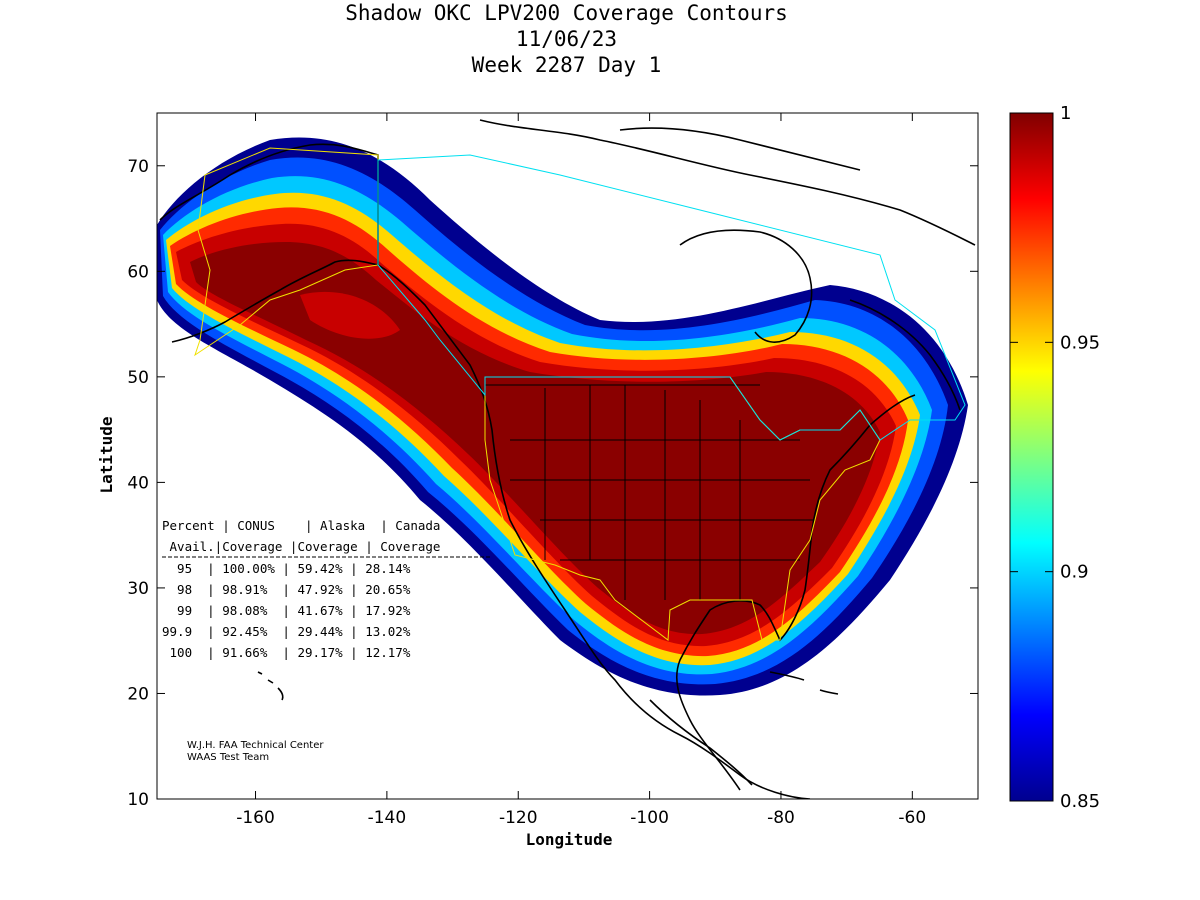  Describe the element at coordinates (138, 378) in the screenshot. I see `y-tick-label: 50` at that location.